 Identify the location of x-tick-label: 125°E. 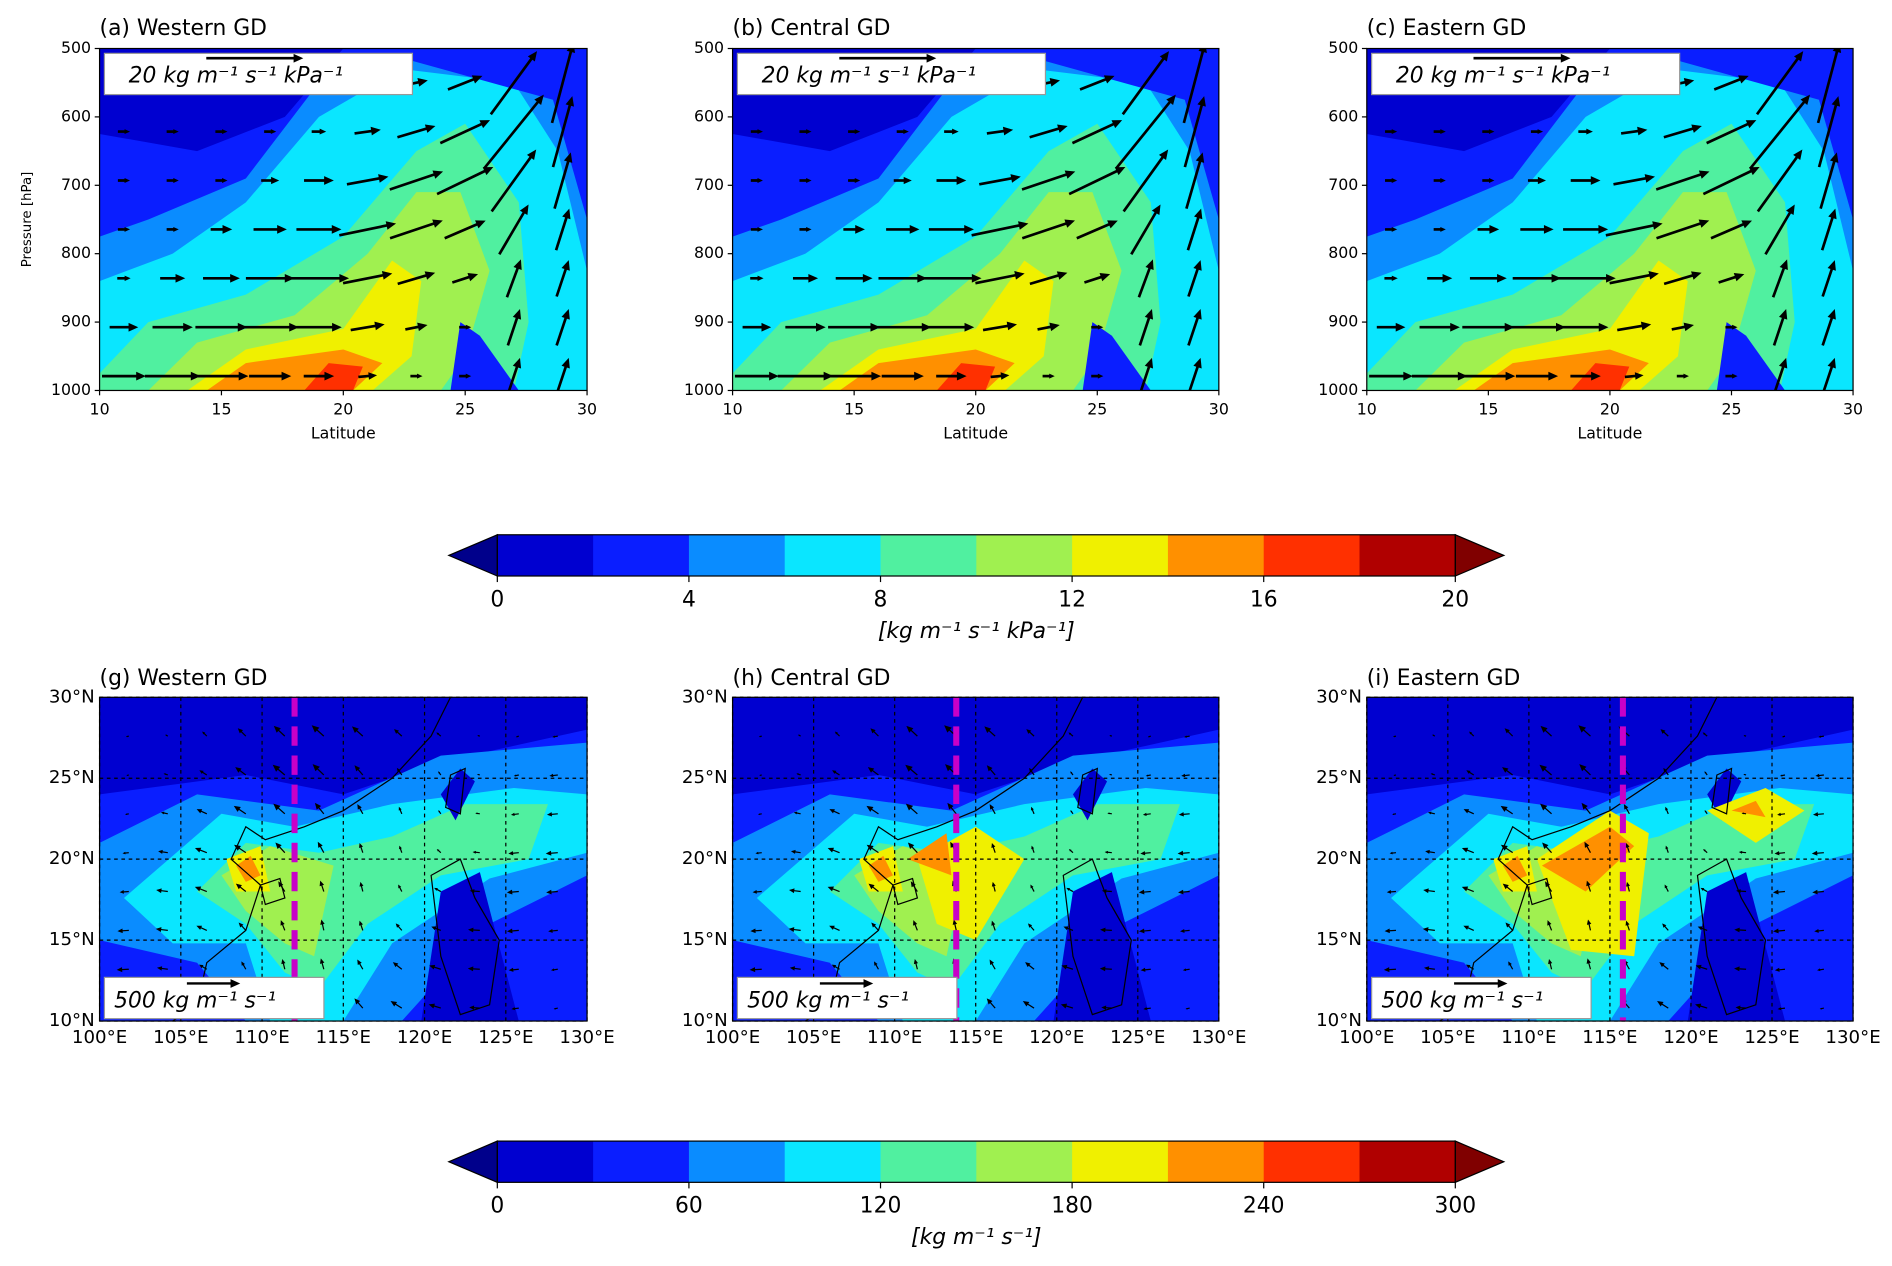
(505, 1037).